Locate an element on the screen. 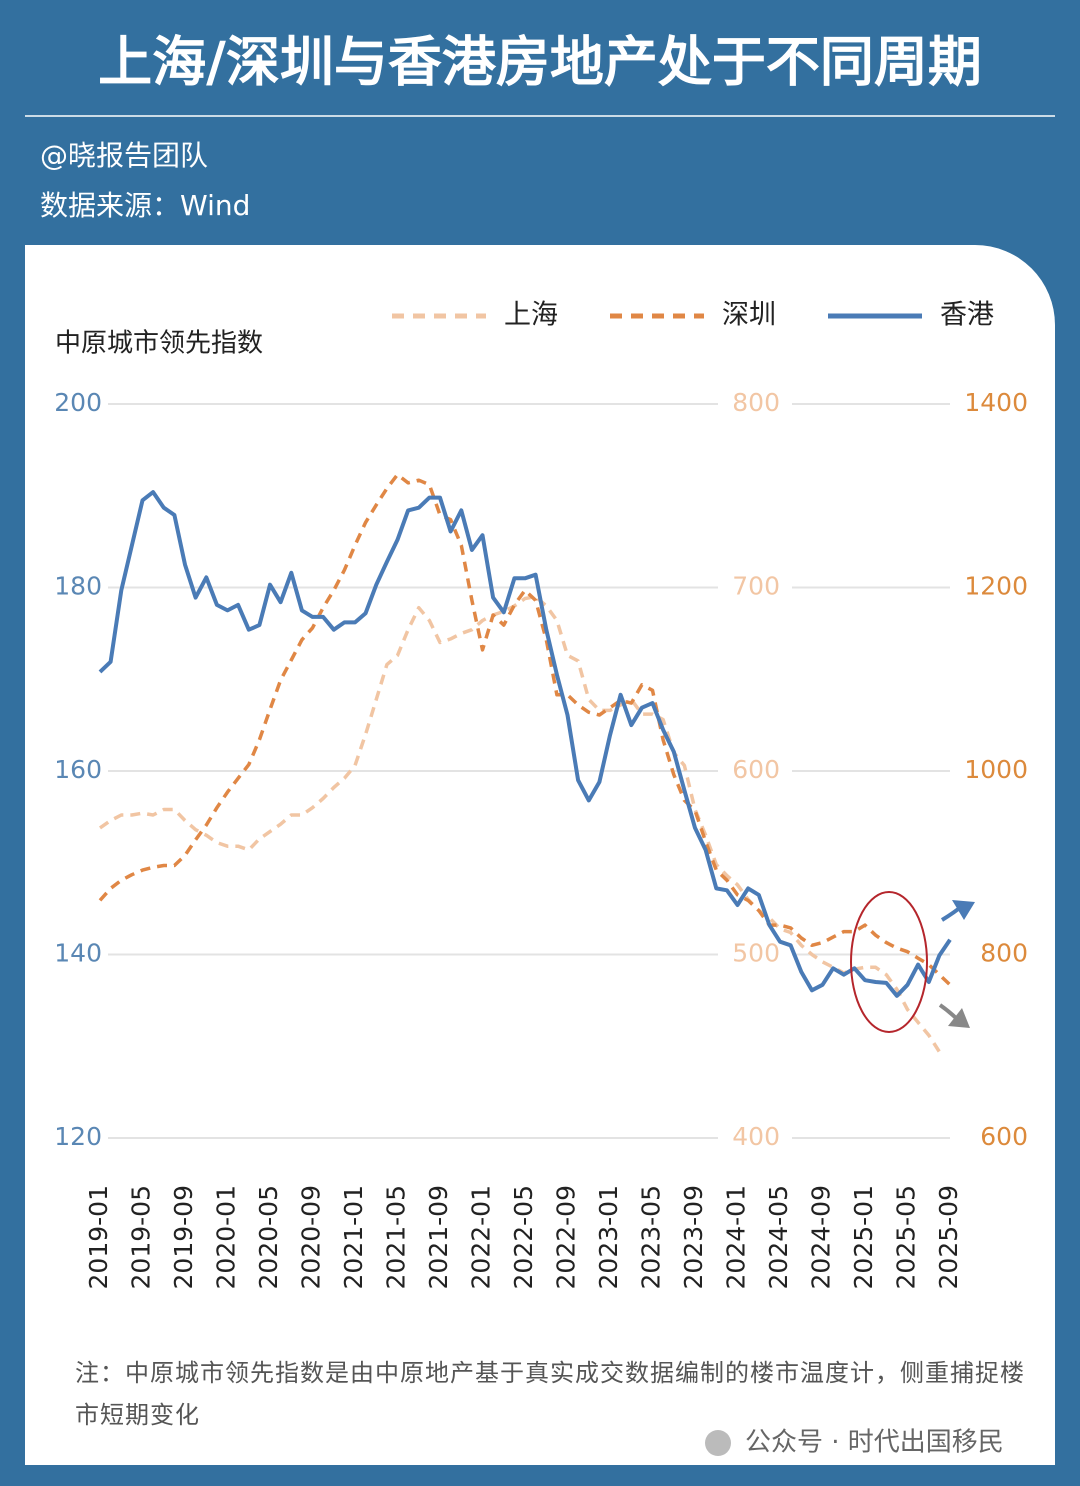  x-tick-label: 2020-09 is located at coordinates (311, 1237).